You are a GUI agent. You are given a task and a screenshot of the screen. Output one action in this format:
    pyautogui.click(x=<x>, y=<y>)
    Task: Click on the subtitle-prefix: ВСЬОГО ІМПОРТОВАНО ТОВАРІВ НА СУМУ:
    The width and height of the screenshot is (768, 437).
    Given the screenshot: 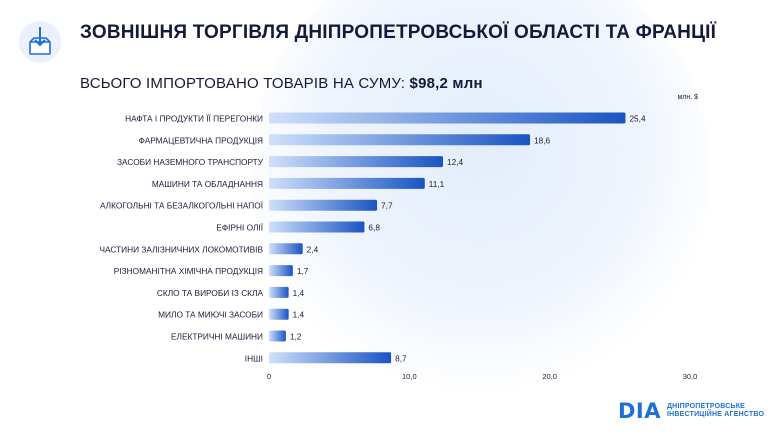 What is the action you would take?
    pyautogui.click(x=245, y=83)
    